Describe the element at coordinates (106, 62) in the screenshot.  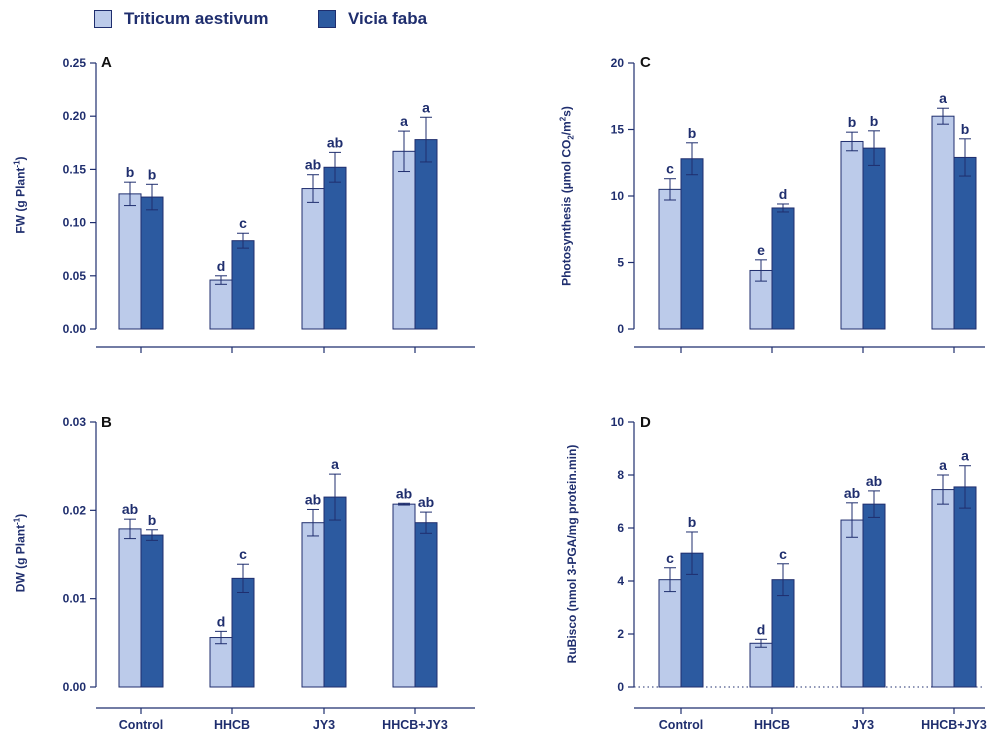
I see `panel-letter-a: A` at that location.